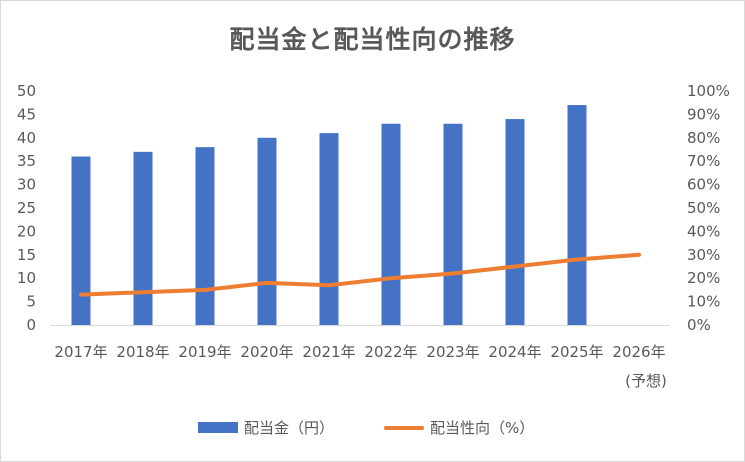  Describe the element at coordinates (372, 39) in the screenshot. I see `chart-title: 配当金と配当性向の推移` at that location.